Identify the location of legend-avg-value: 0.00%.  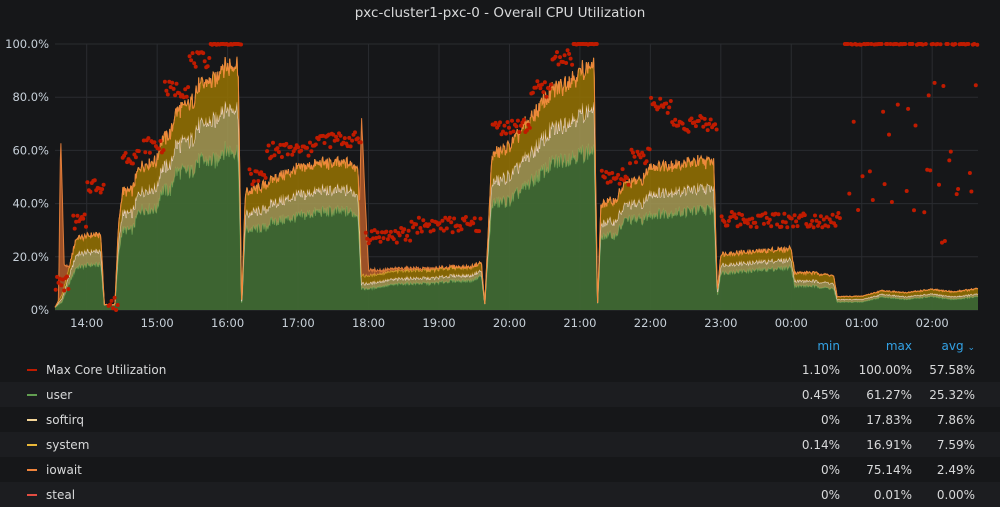
(955, 495).